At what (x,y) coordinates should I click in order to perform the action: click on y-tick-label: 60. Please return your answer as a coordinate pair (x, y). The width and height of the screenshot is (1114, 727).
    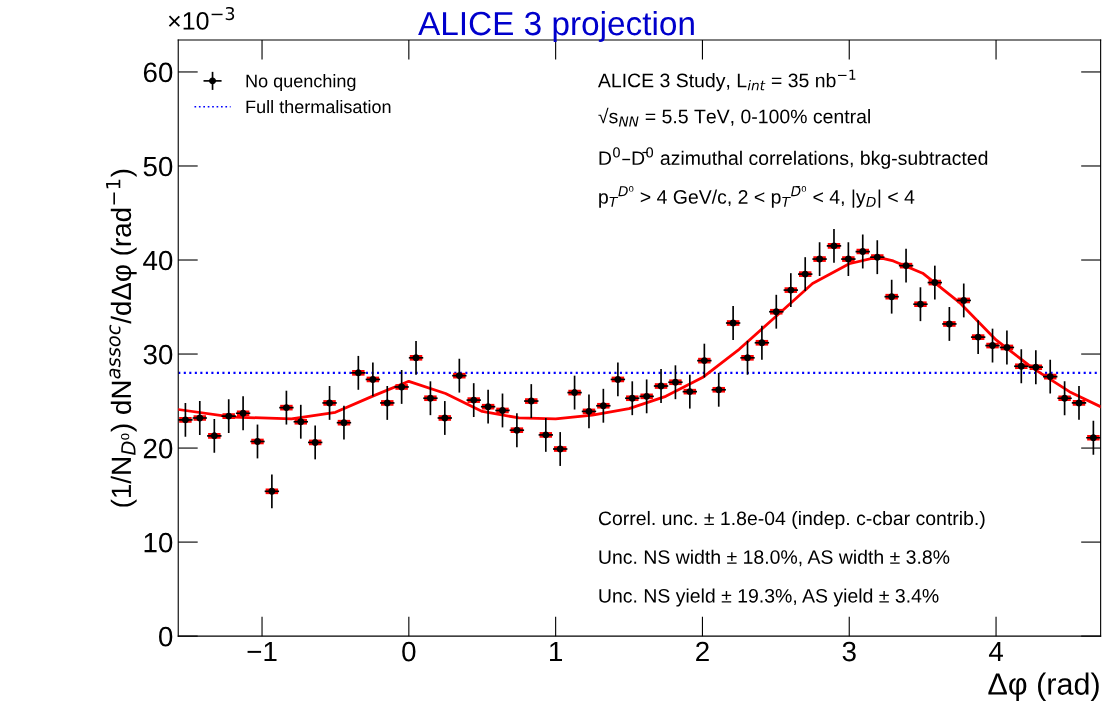
    Looking at the image, I should click on (158, 72).